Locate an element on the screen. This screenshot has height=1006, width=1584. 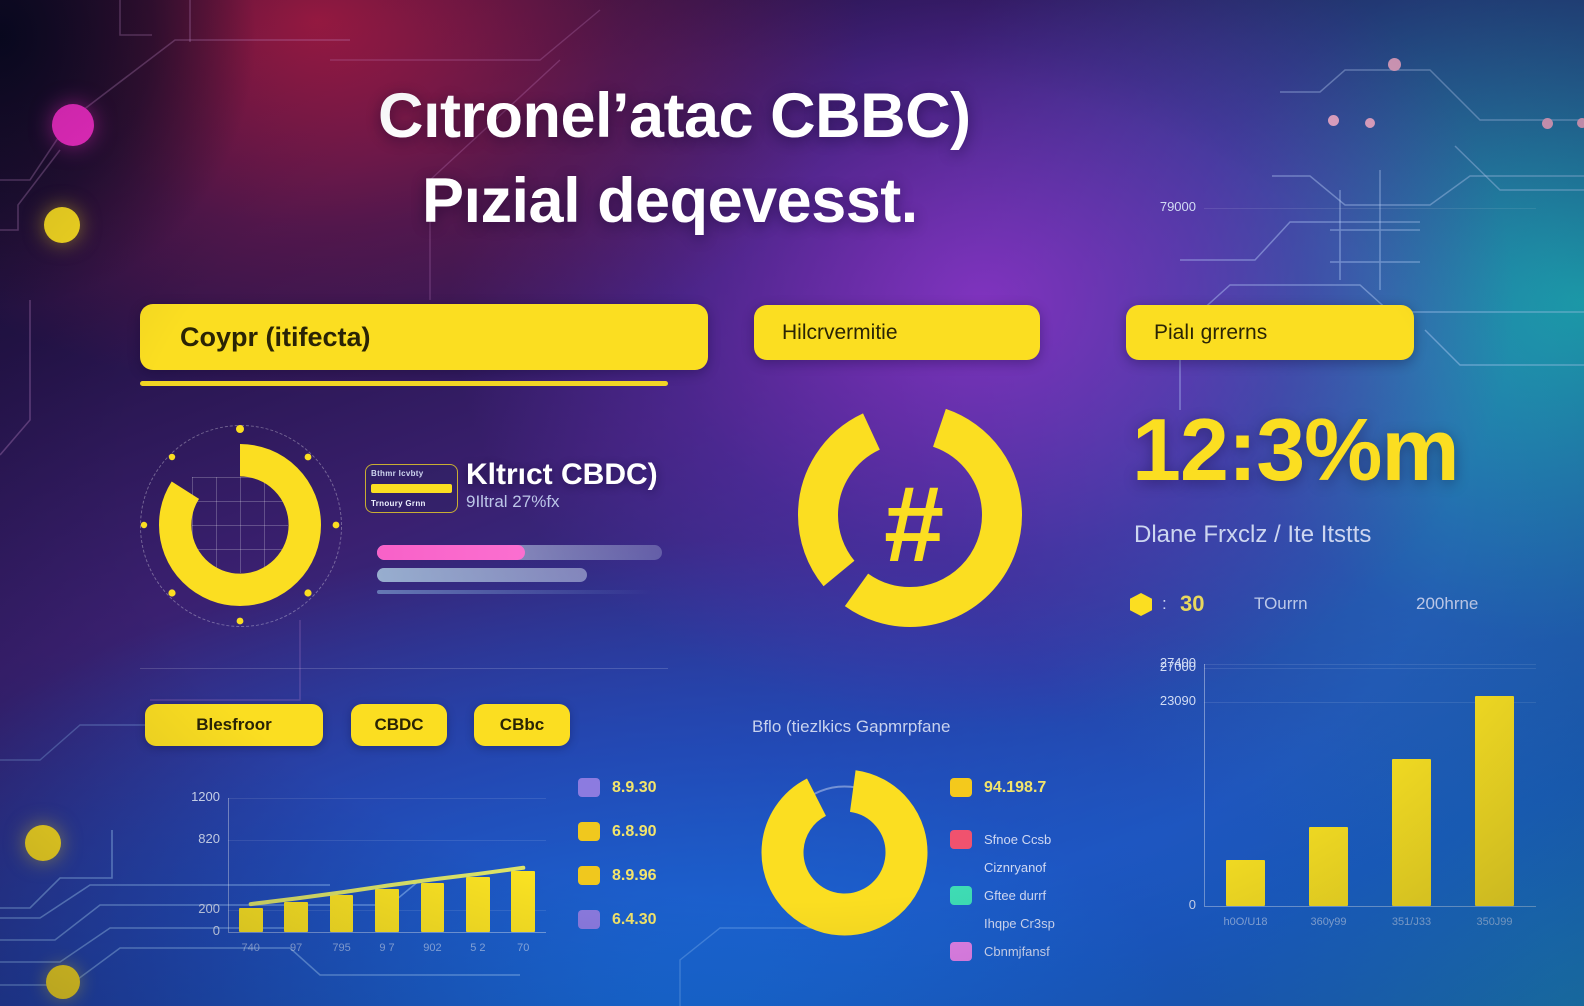
section-divider-left is located at coordinates (404, 668).